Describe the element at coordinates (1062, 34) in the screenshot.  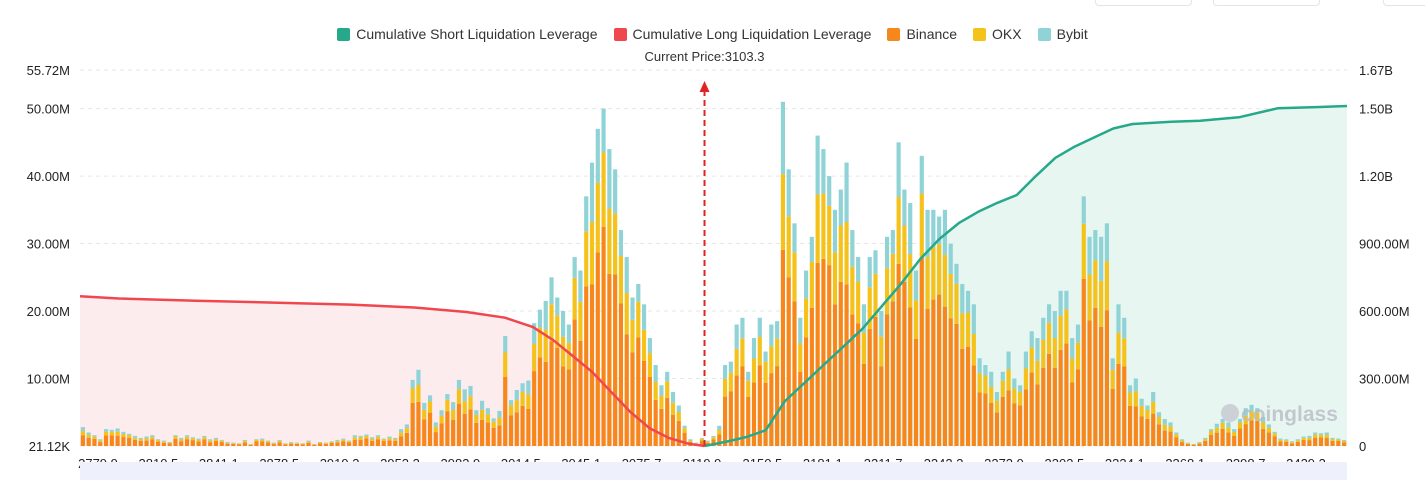
I see `legend-item-bybit: Bybit` at that location.